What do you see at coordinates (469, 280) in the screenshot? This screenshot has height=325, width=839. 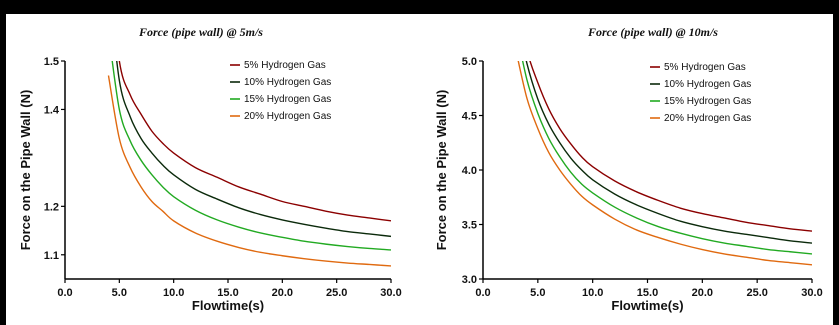 I see `y-tick-label: 3.0` at bounding box center [469, 280].